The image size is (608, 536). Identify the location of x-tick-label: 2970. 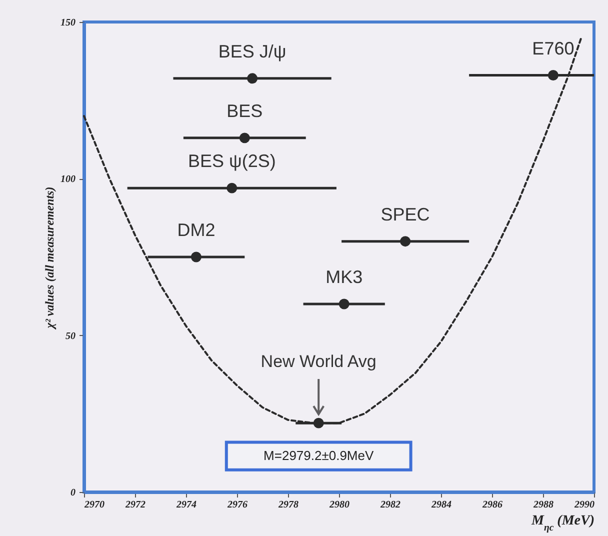
(94, 505).